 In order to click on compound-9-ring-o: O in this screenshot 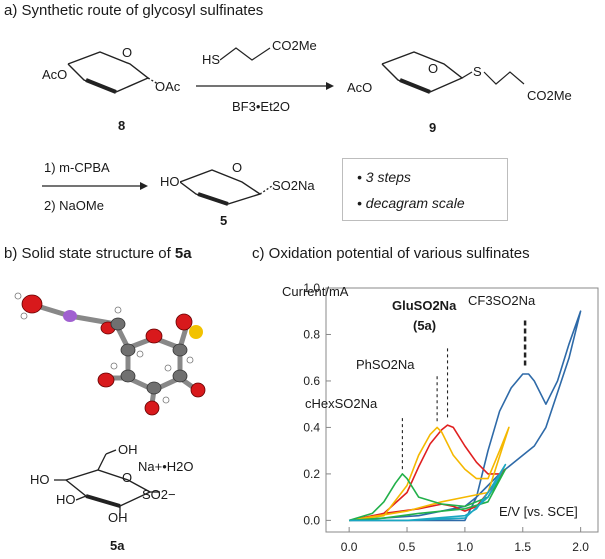, I will do `click(433, 68)`.